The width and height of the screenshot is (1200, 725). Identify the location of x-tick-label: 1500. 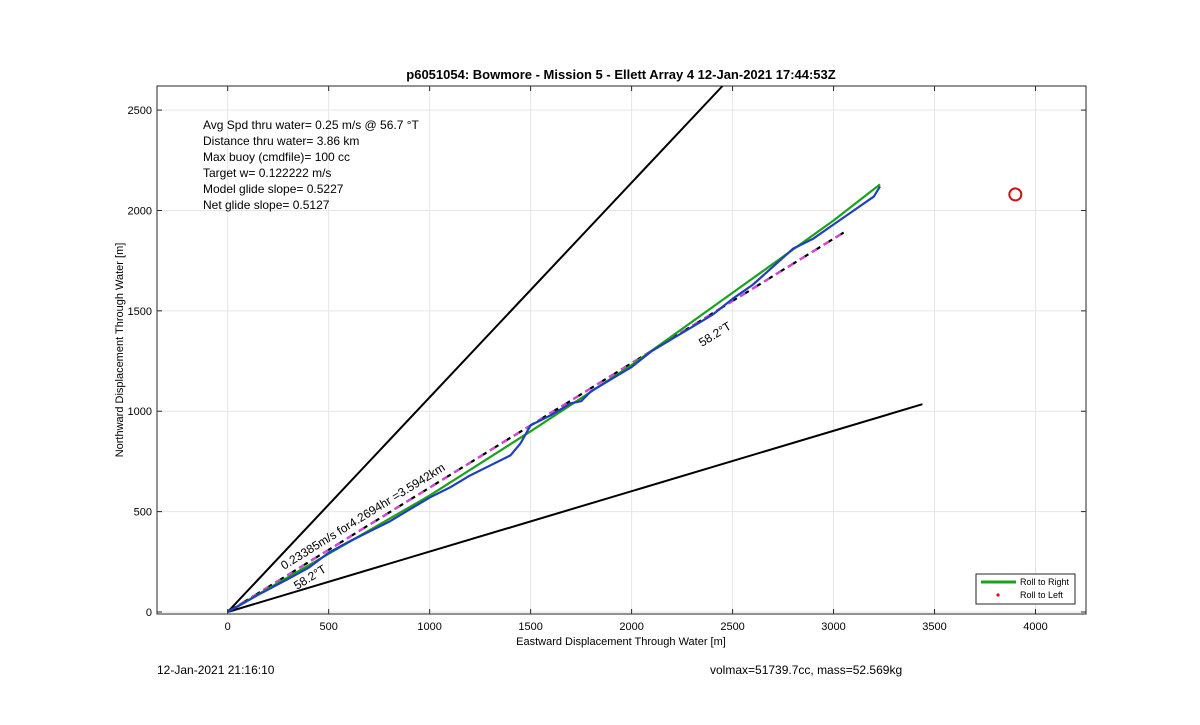
(530, 627).